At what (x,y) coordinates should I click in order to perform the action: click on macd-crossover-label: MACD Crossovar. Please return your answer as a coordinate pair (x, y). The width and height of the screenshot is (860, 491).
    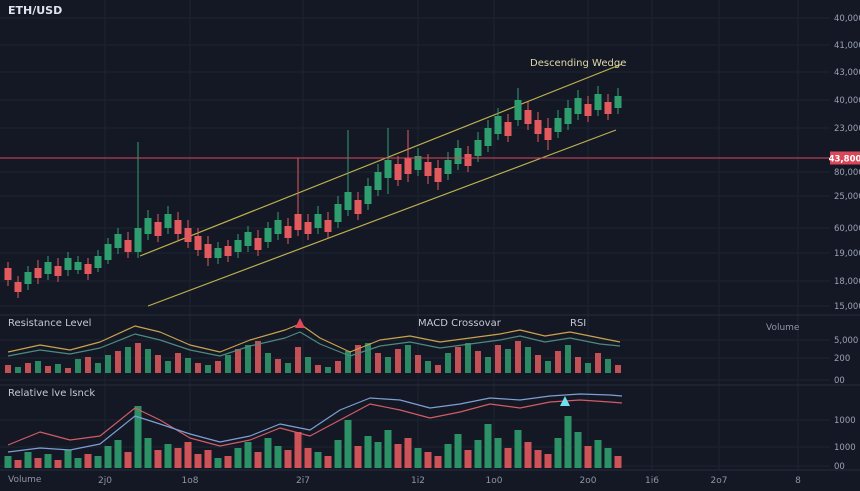
    Looking at the image, I should click on (460, 323).